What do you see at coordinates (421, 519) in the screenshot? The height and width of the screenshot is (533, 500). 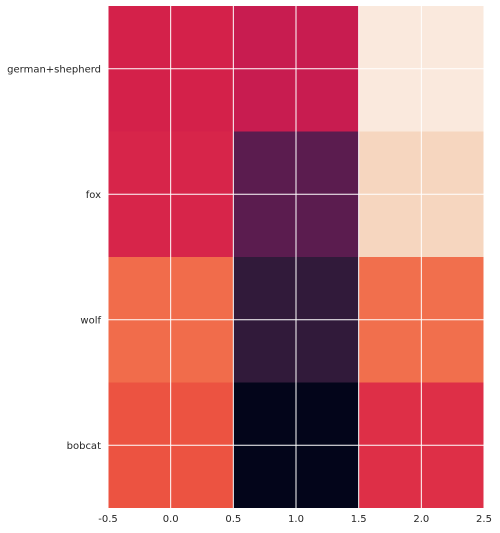 I see `x-tick-label: 2.0` at bounding box center [421, 519].